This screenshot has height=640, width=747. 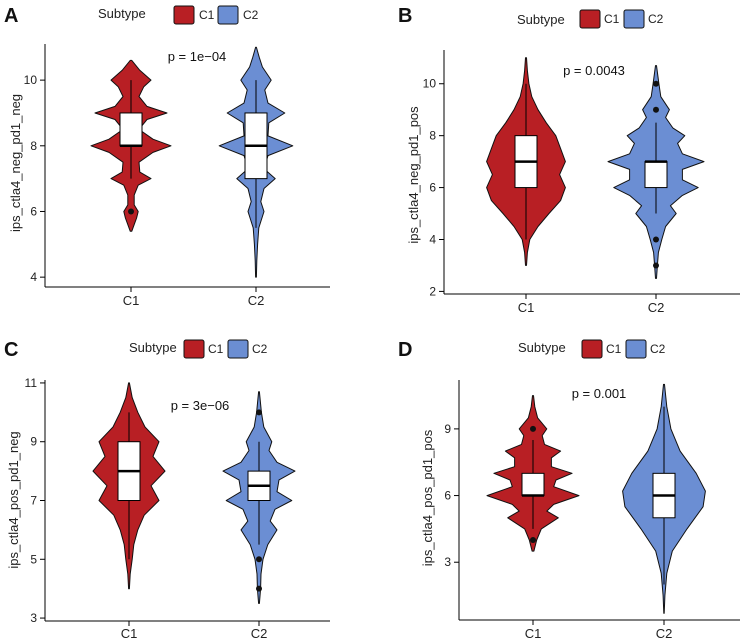 What do you see at coordinates (594, 70) in the screenshot?
I see `p-value-annotation: p = 0.0043` at bounding box center [594, 70].